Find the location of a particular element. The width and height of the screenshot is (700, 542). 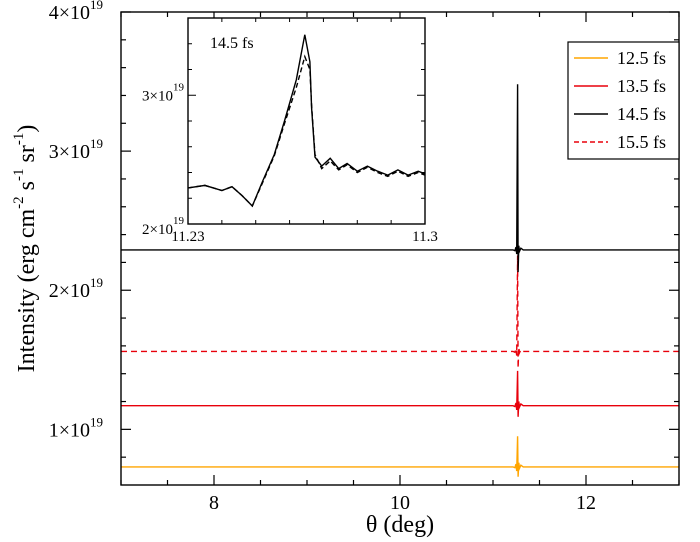

legend-box is located at coordinates (623, 100).